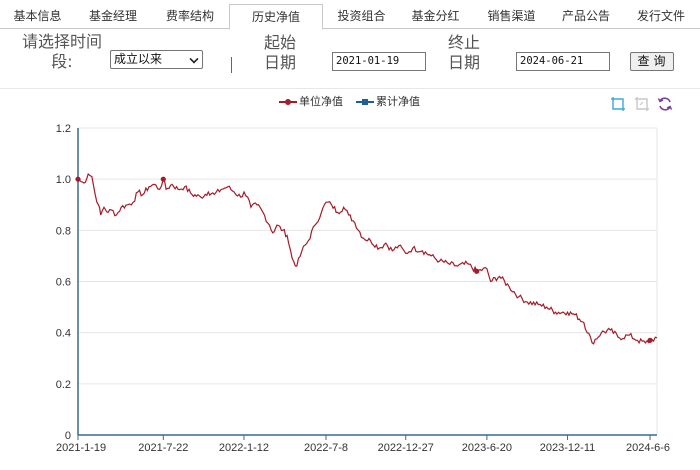 This screenshot has width=700, height=470. I want to click on x-tick-label: 2023-12-11, so click(567, 448).